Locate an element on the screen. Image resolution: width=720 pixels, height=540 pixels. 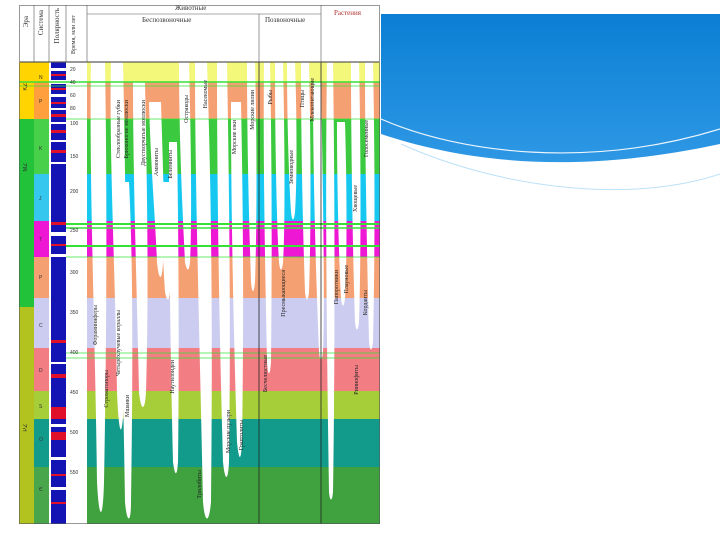
taxon-label: Наутилоидеи is located at coordinates (173, 377).